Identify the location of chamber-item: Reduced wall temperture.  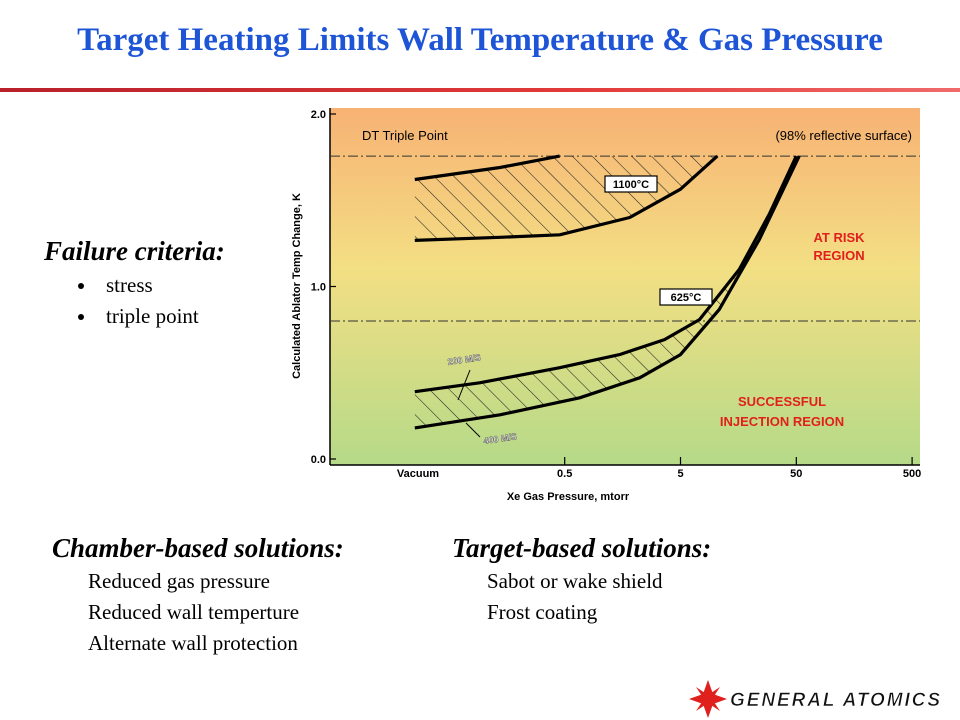
(194, 612).